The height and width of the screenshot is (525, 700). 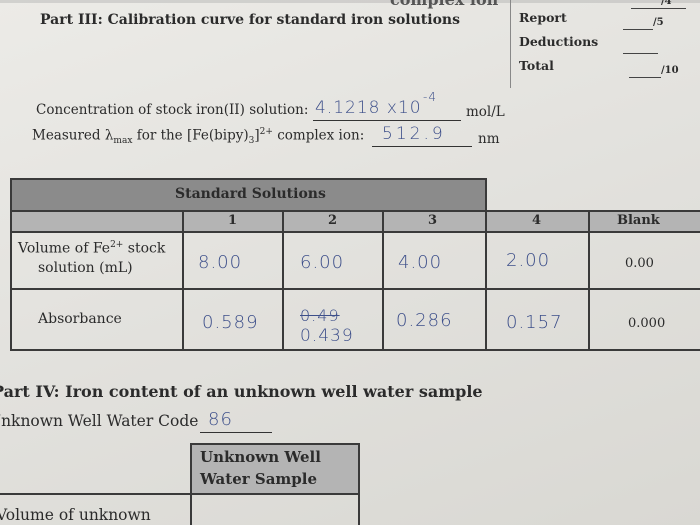 What do you see at coordinates (543, 17) in the screenshot?
I see `report-label: Report` at bounding box center [543, 17].